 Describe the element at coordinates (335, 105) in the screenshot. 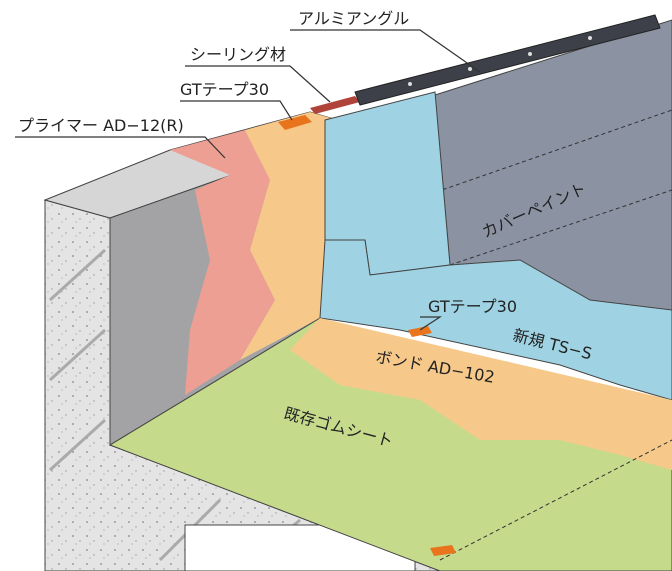

I see `sealant` at that location.